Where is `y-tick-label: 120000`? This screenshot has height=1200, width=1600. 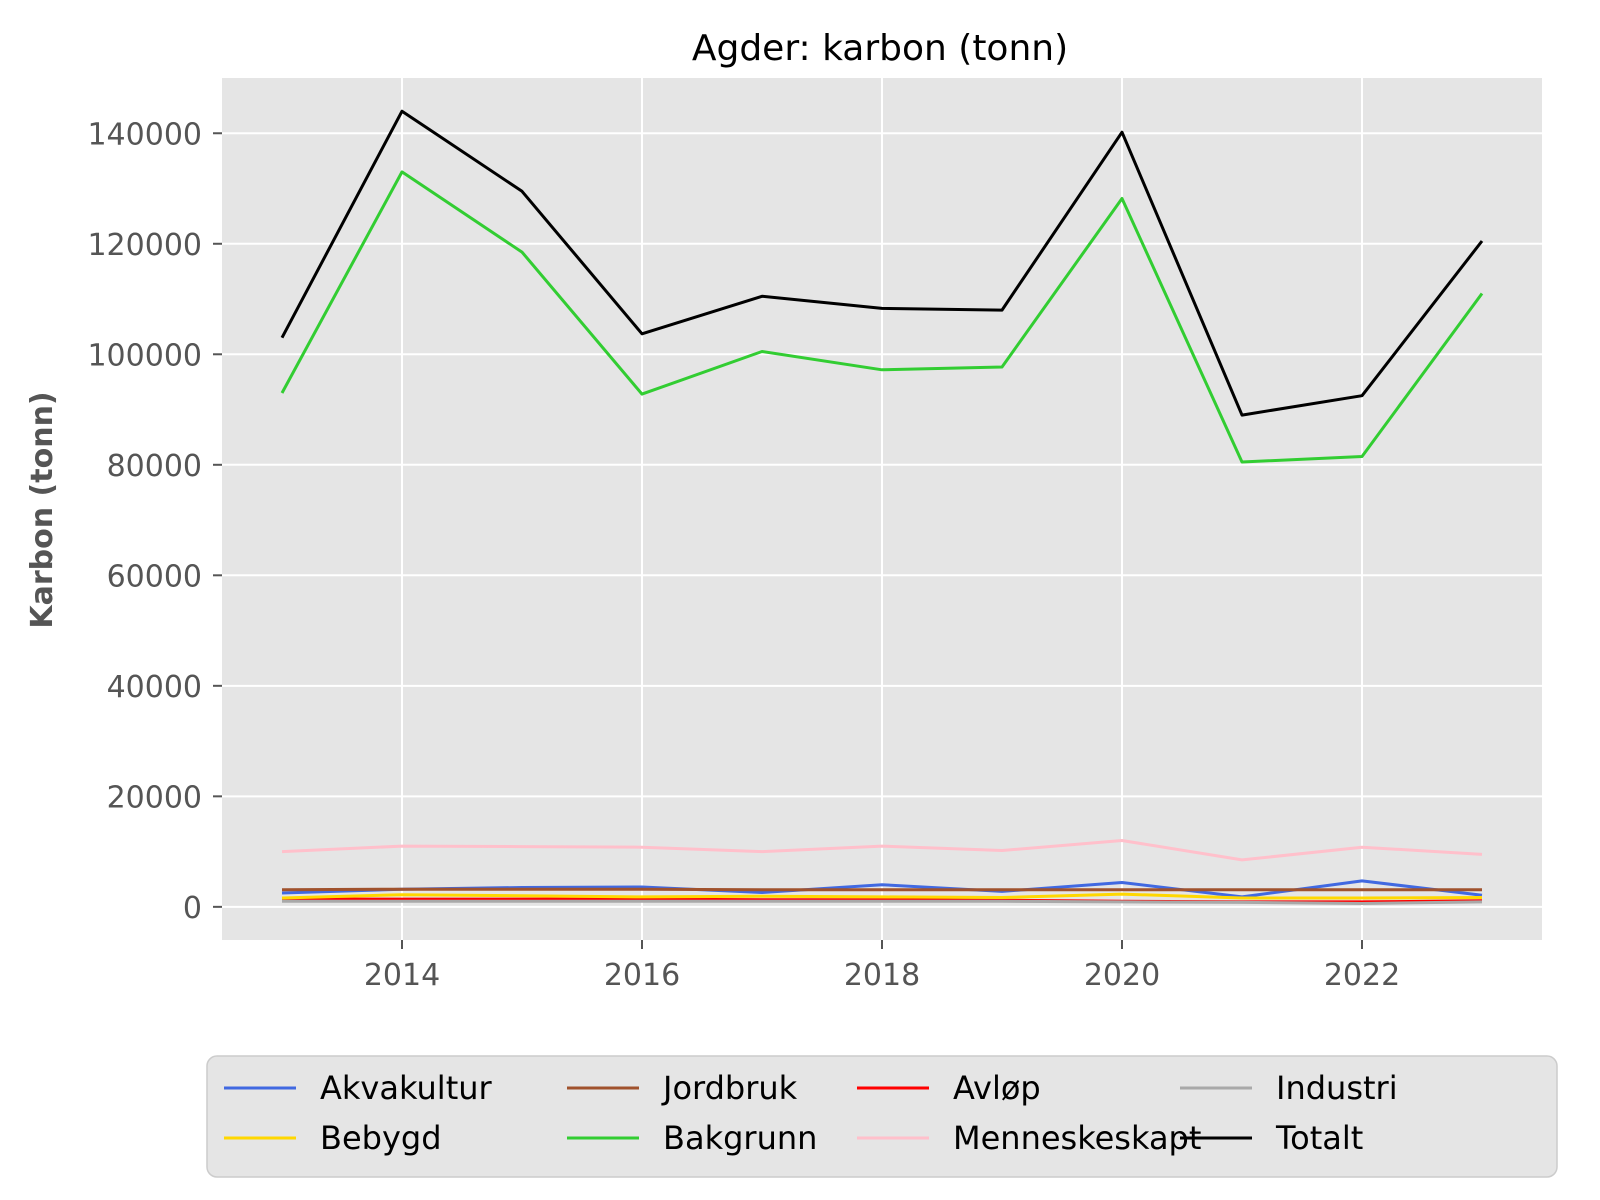
y-tick-label: 120000 is located at coordinates (144, 245).